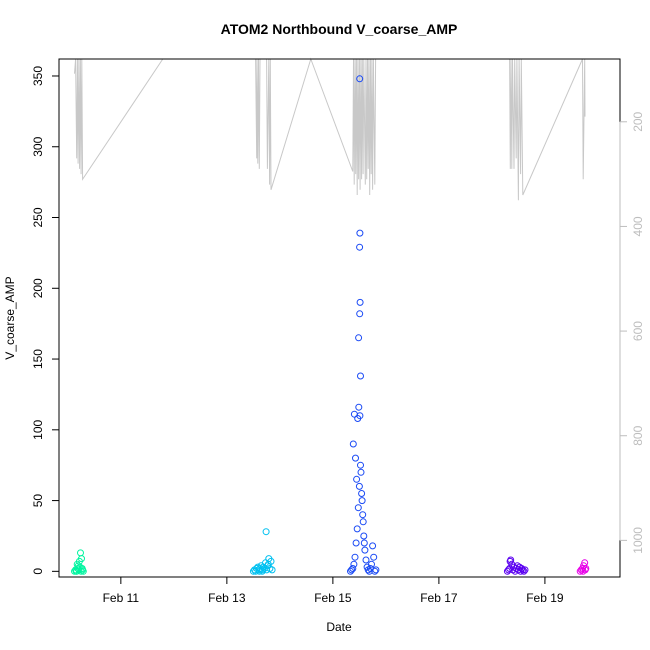 The image size is (650, 650). What do you see at coordinates (38, 217) in the screenshot?
I see `y-tick-label: 250` at bounding box center [38, 217].